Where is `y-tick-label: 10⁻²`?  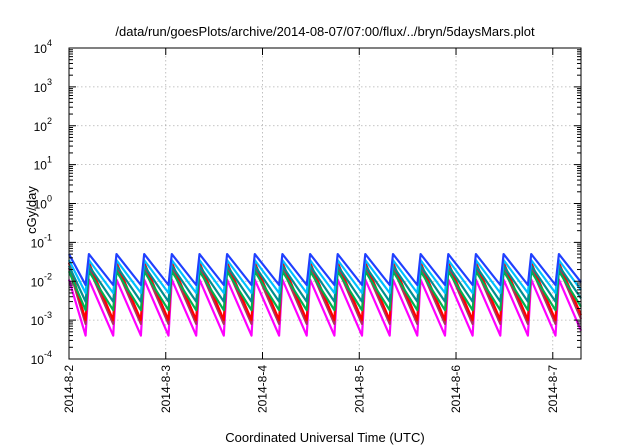
y-tick-label: 10⁻² is located at coordinates (41, 280).